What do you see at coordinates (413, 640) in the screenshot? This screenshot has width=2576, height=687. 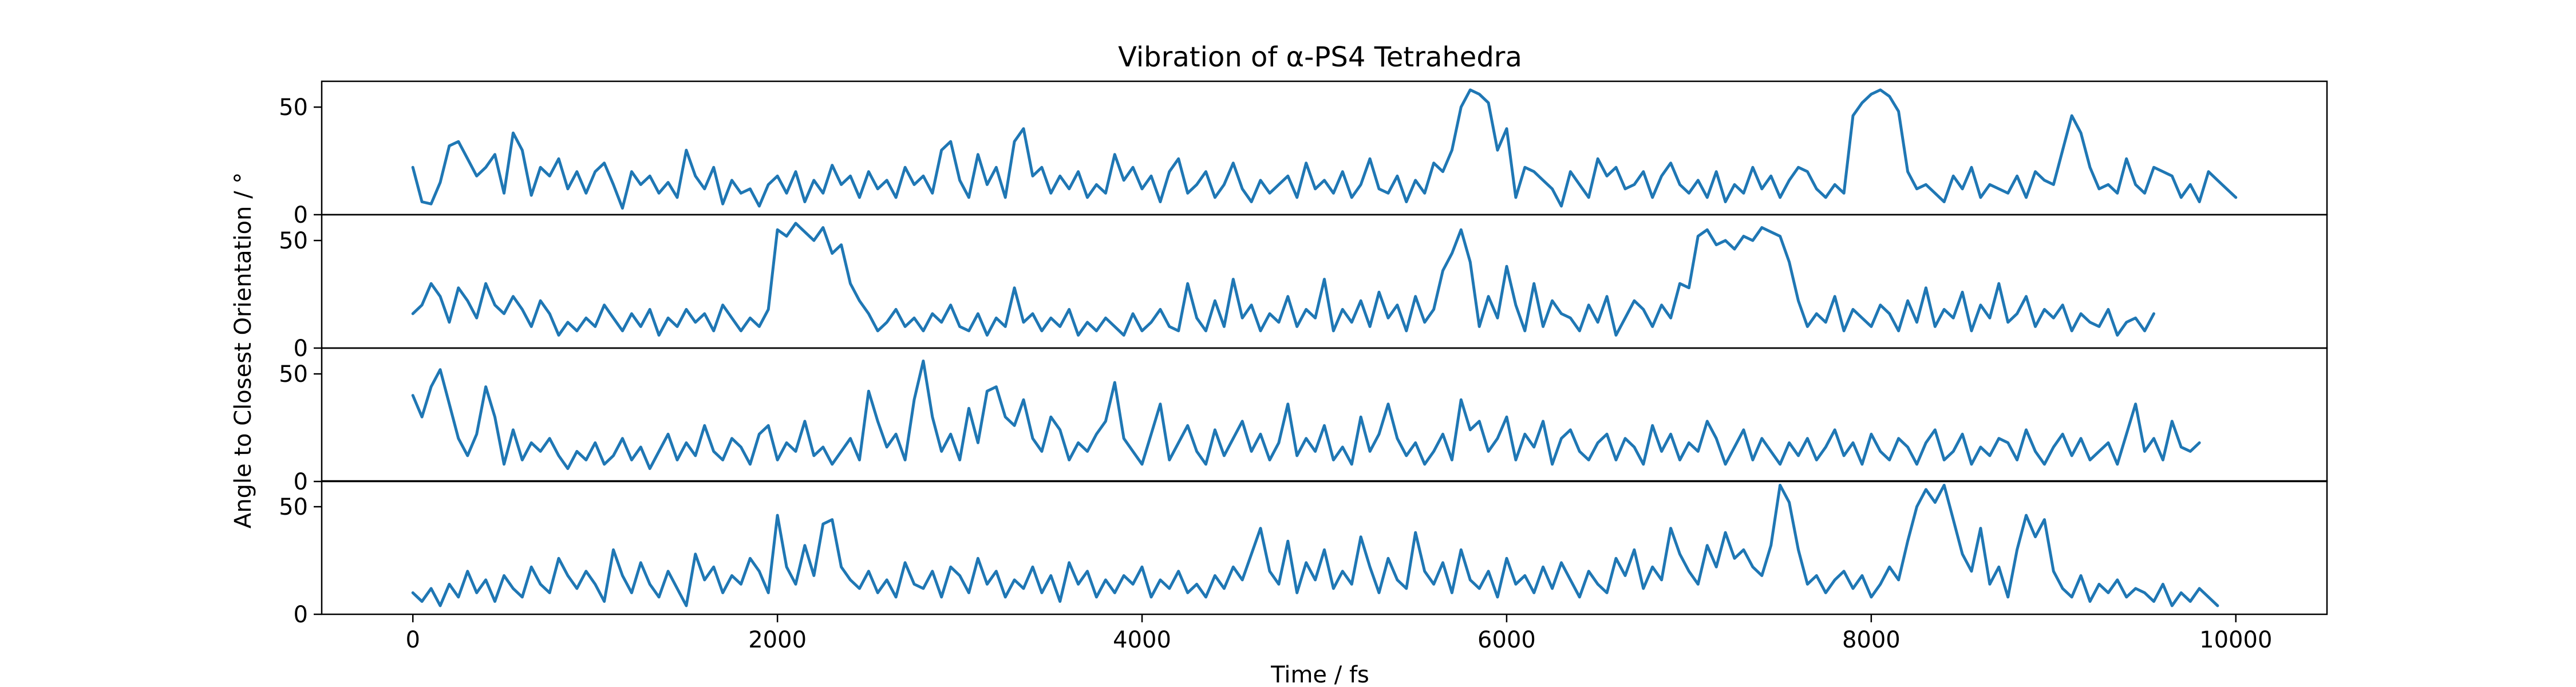 I see `x-tick-label: 0` at bounding box center [413, 640].